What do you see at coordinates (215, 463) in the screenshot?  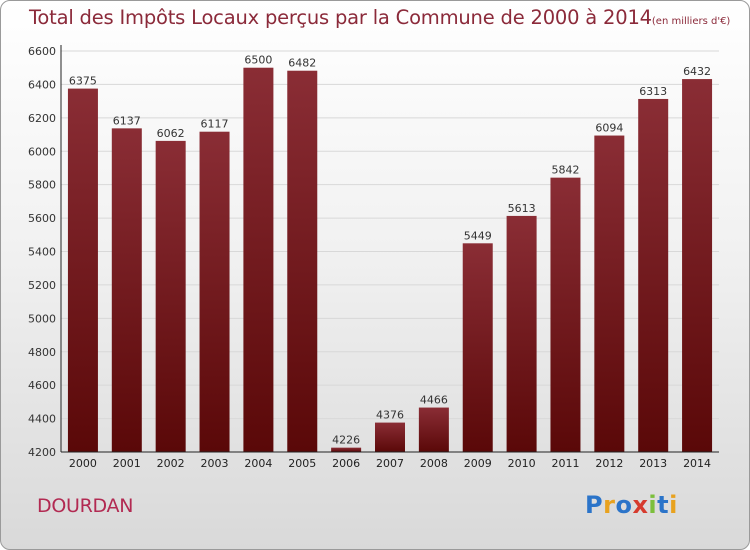 I see `x-tick-label: 2003` at bounding box center [215, 463].